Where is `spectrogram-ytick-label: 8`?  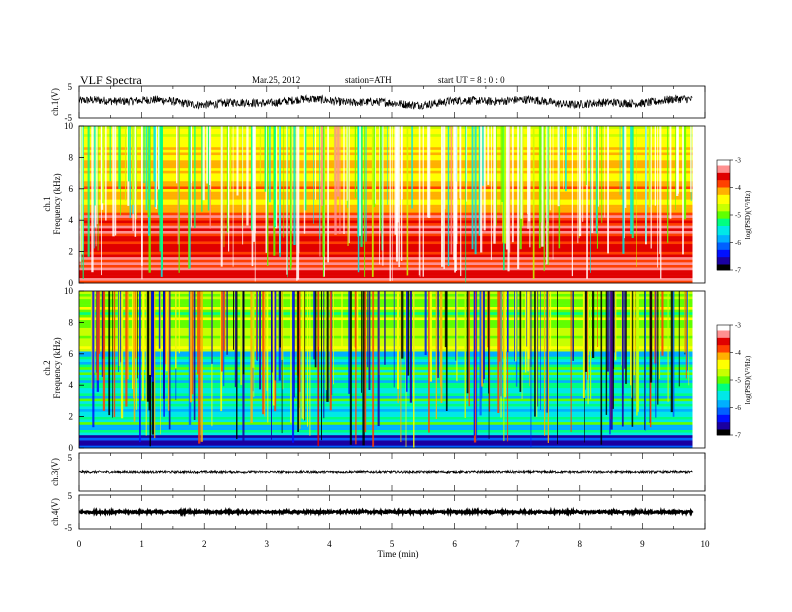 spectrogram-ytick-label: 8 is located at coordinates (71, 322).